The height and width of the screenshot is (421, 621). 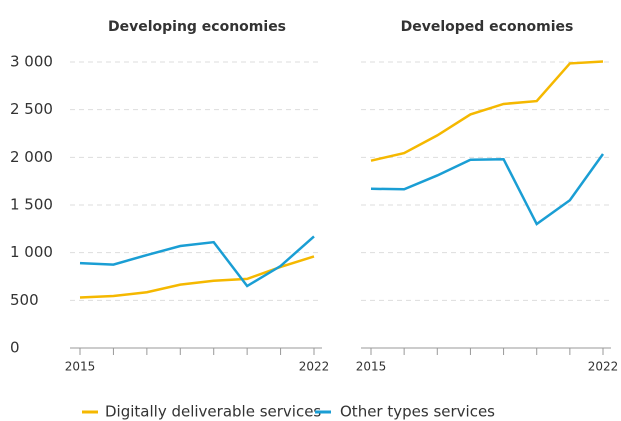 I want to click on panel-title: Developed economies, so click(x=487, y=27).